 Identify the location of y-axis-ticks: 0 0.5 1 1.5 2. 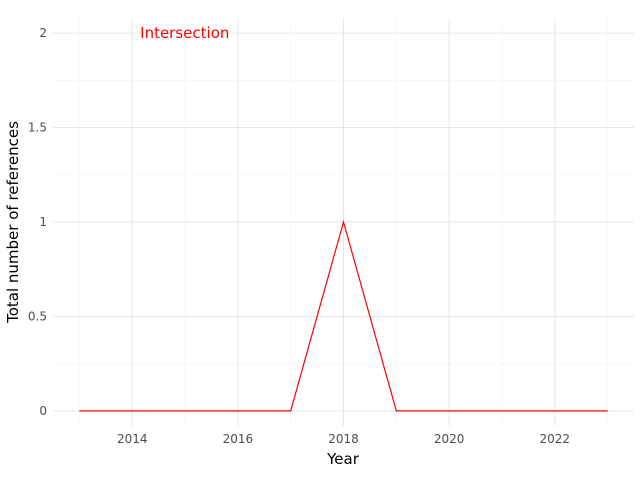
(37, 222).